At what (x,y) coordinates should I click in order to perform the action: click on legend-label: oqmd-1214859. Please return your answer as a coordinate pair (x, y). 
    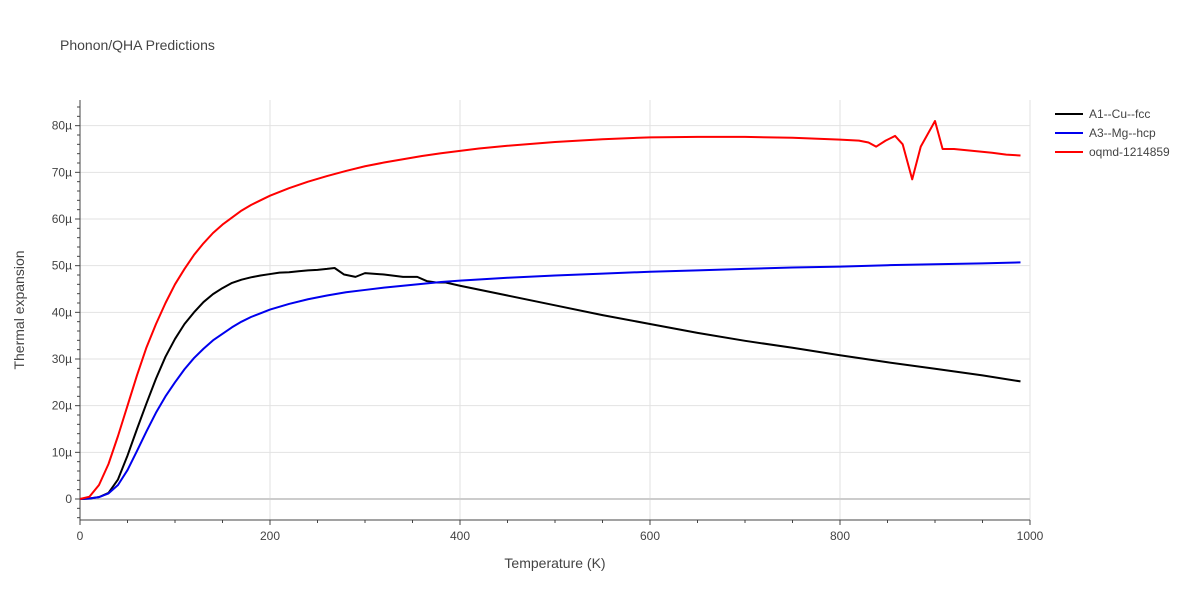
    Looking at the image, I should click on (1129, 152).